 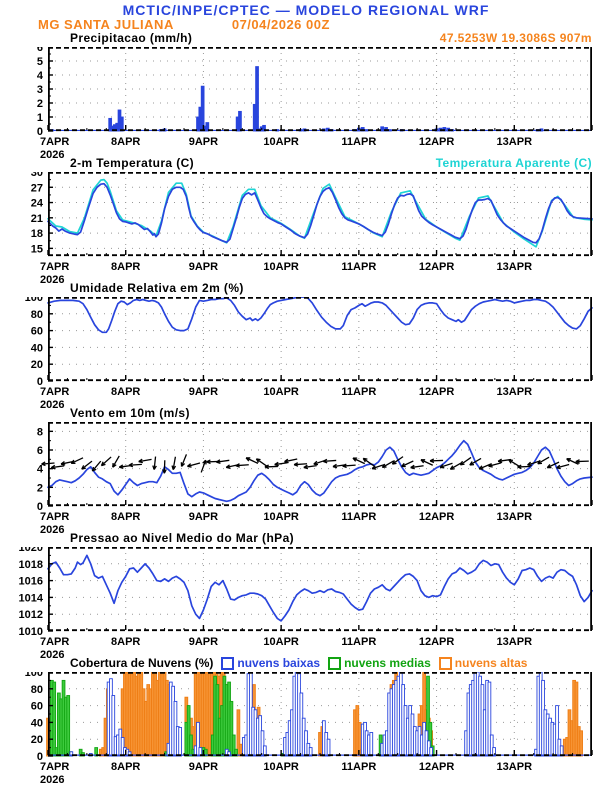 I want to click on wind-title: Vento em 10m (m/s), so click(x=130, y=413).